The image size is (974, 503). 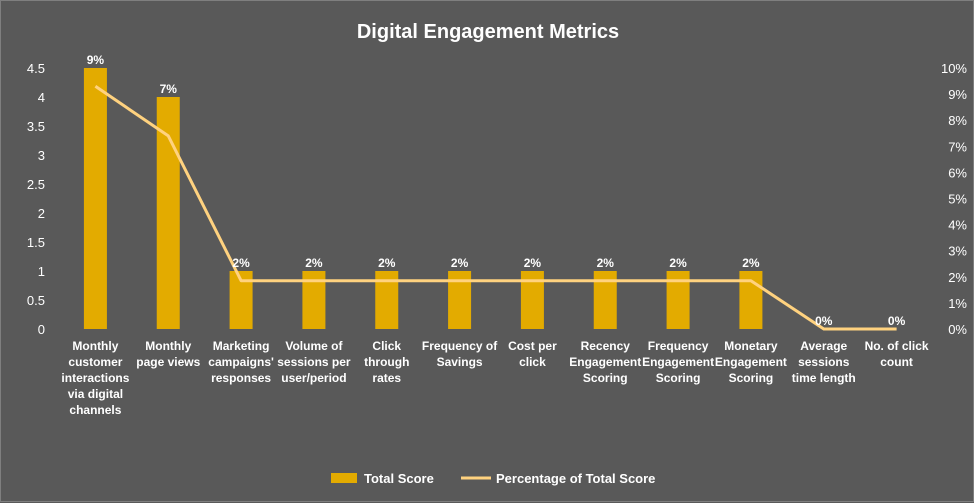 I want to click on category-label: Frequency of Savings, so click(x=460, y=354).